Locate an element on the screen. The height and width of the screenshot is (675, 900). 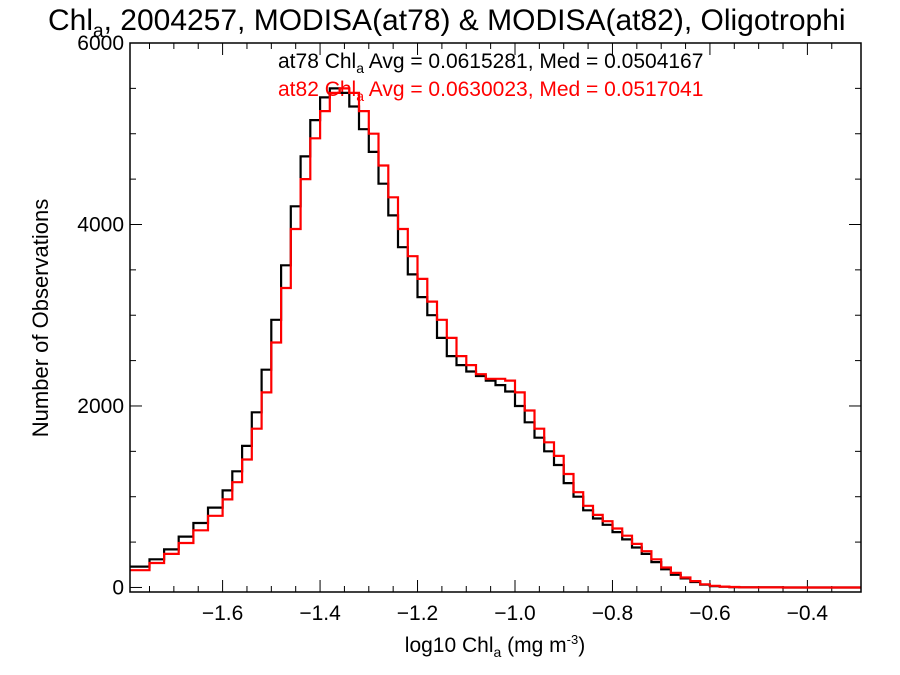
y-tick-label: 2000 is located at coordinates (100, 406).